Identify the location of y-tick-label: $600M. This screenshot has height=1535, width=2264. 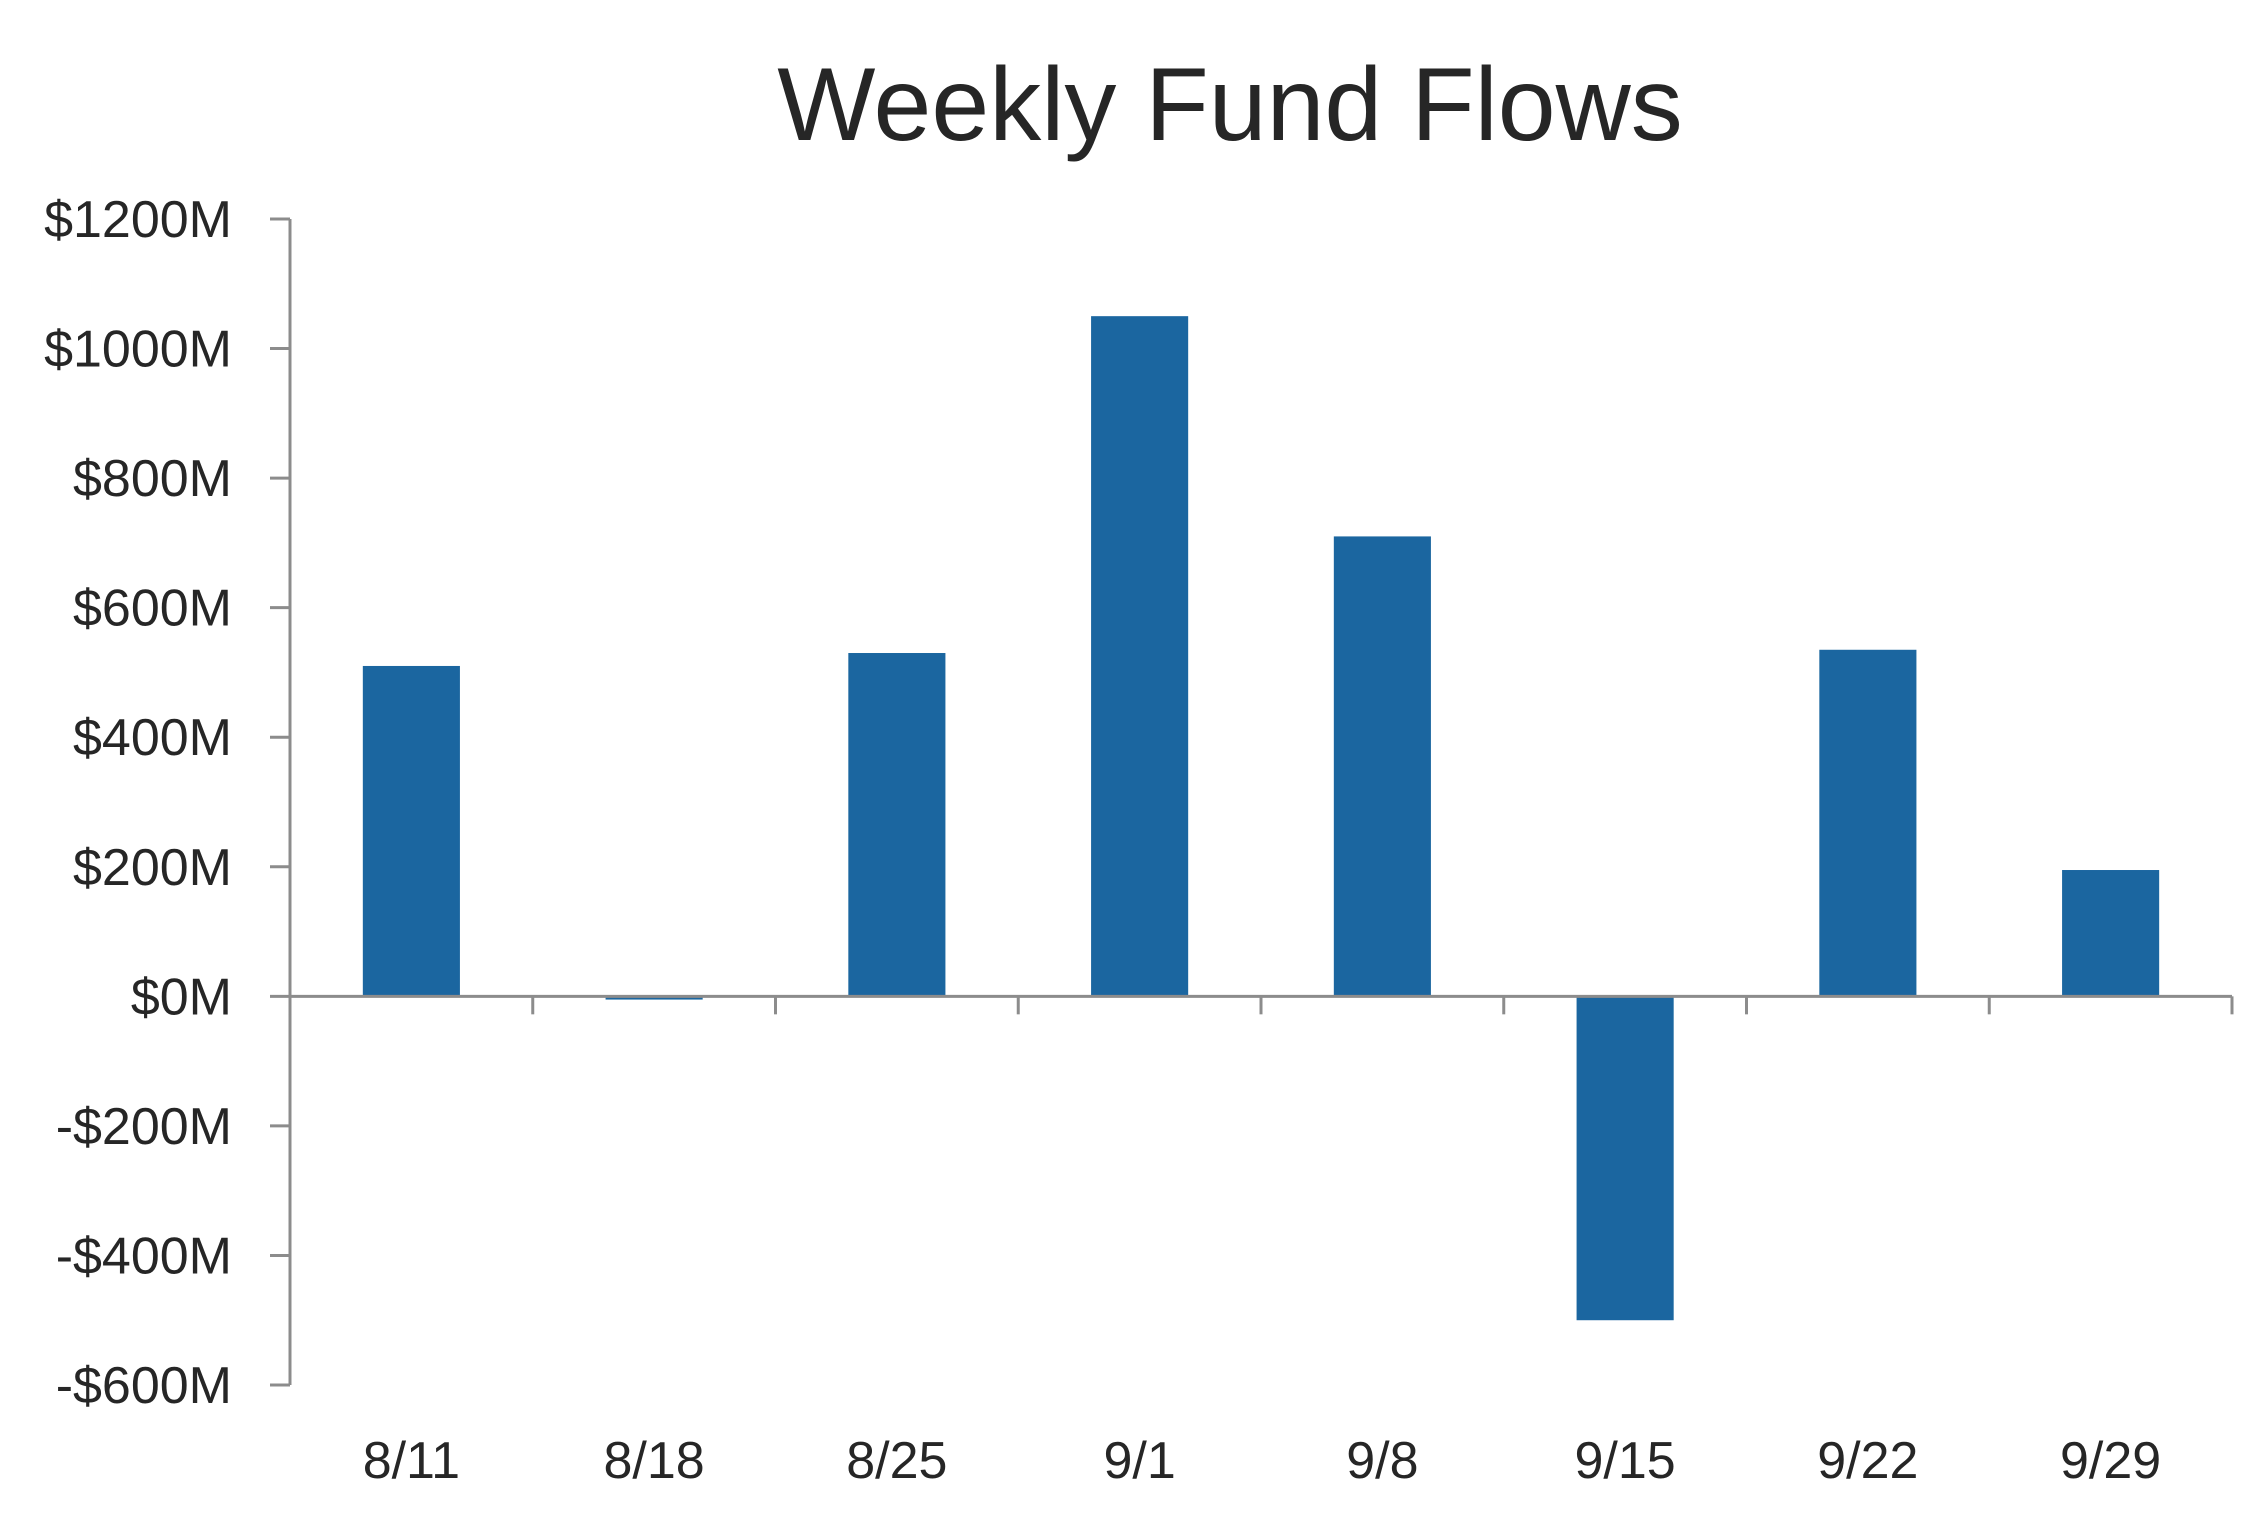
(152, 609).